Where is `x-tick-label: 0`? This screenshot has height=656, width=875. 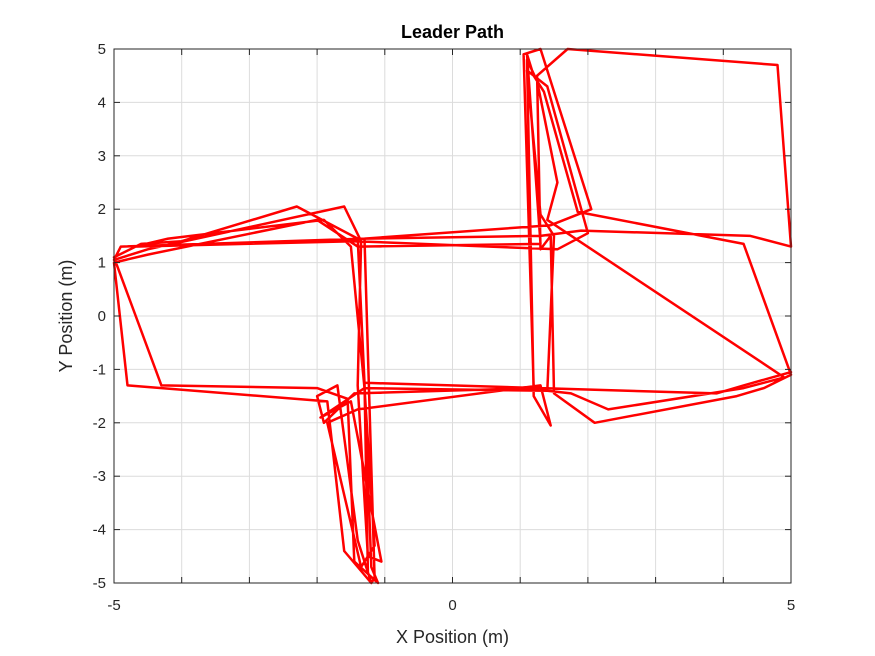
x-tick-label: 0 is located at coordinates (452, 605).